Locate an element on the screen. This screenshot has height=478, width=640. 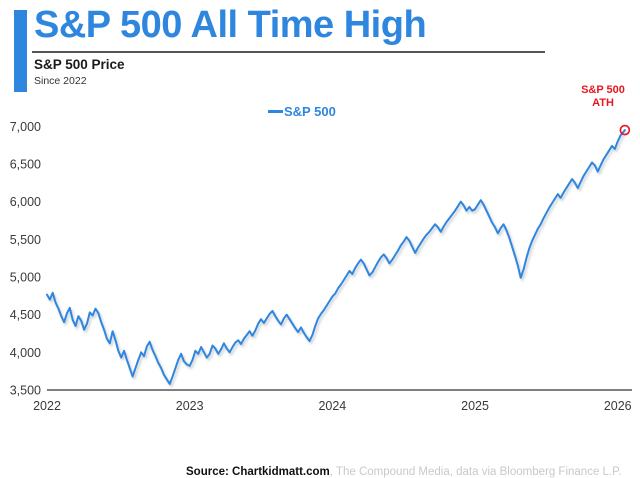
ath-annotation-line2: ATH is located at coordinates (603, 103).